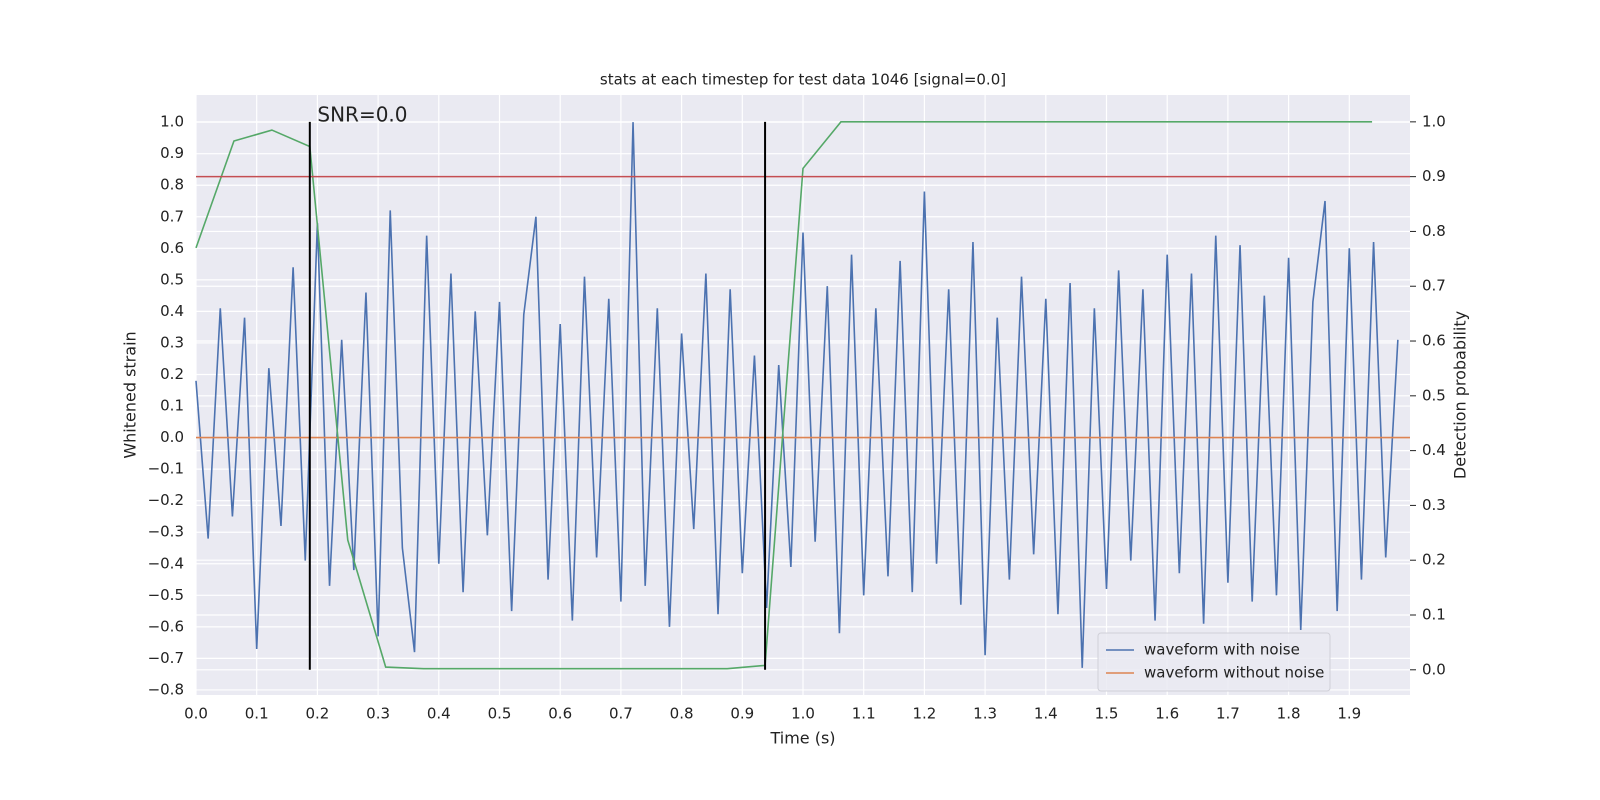 This screenshot has width=1600, height=800. I want to click on y2-tick-label: 0.9, so click(1434, 176).